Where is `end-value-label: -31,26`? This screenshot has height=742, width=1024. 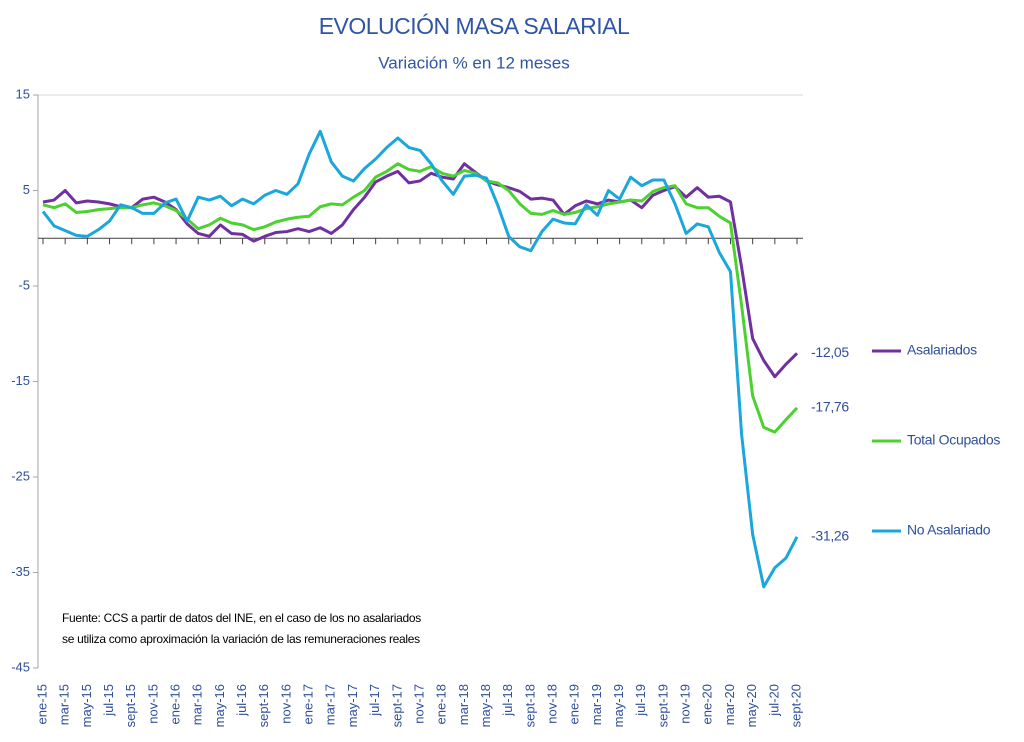
end-value-label: -31,26 is located at coordinates (830, 535).